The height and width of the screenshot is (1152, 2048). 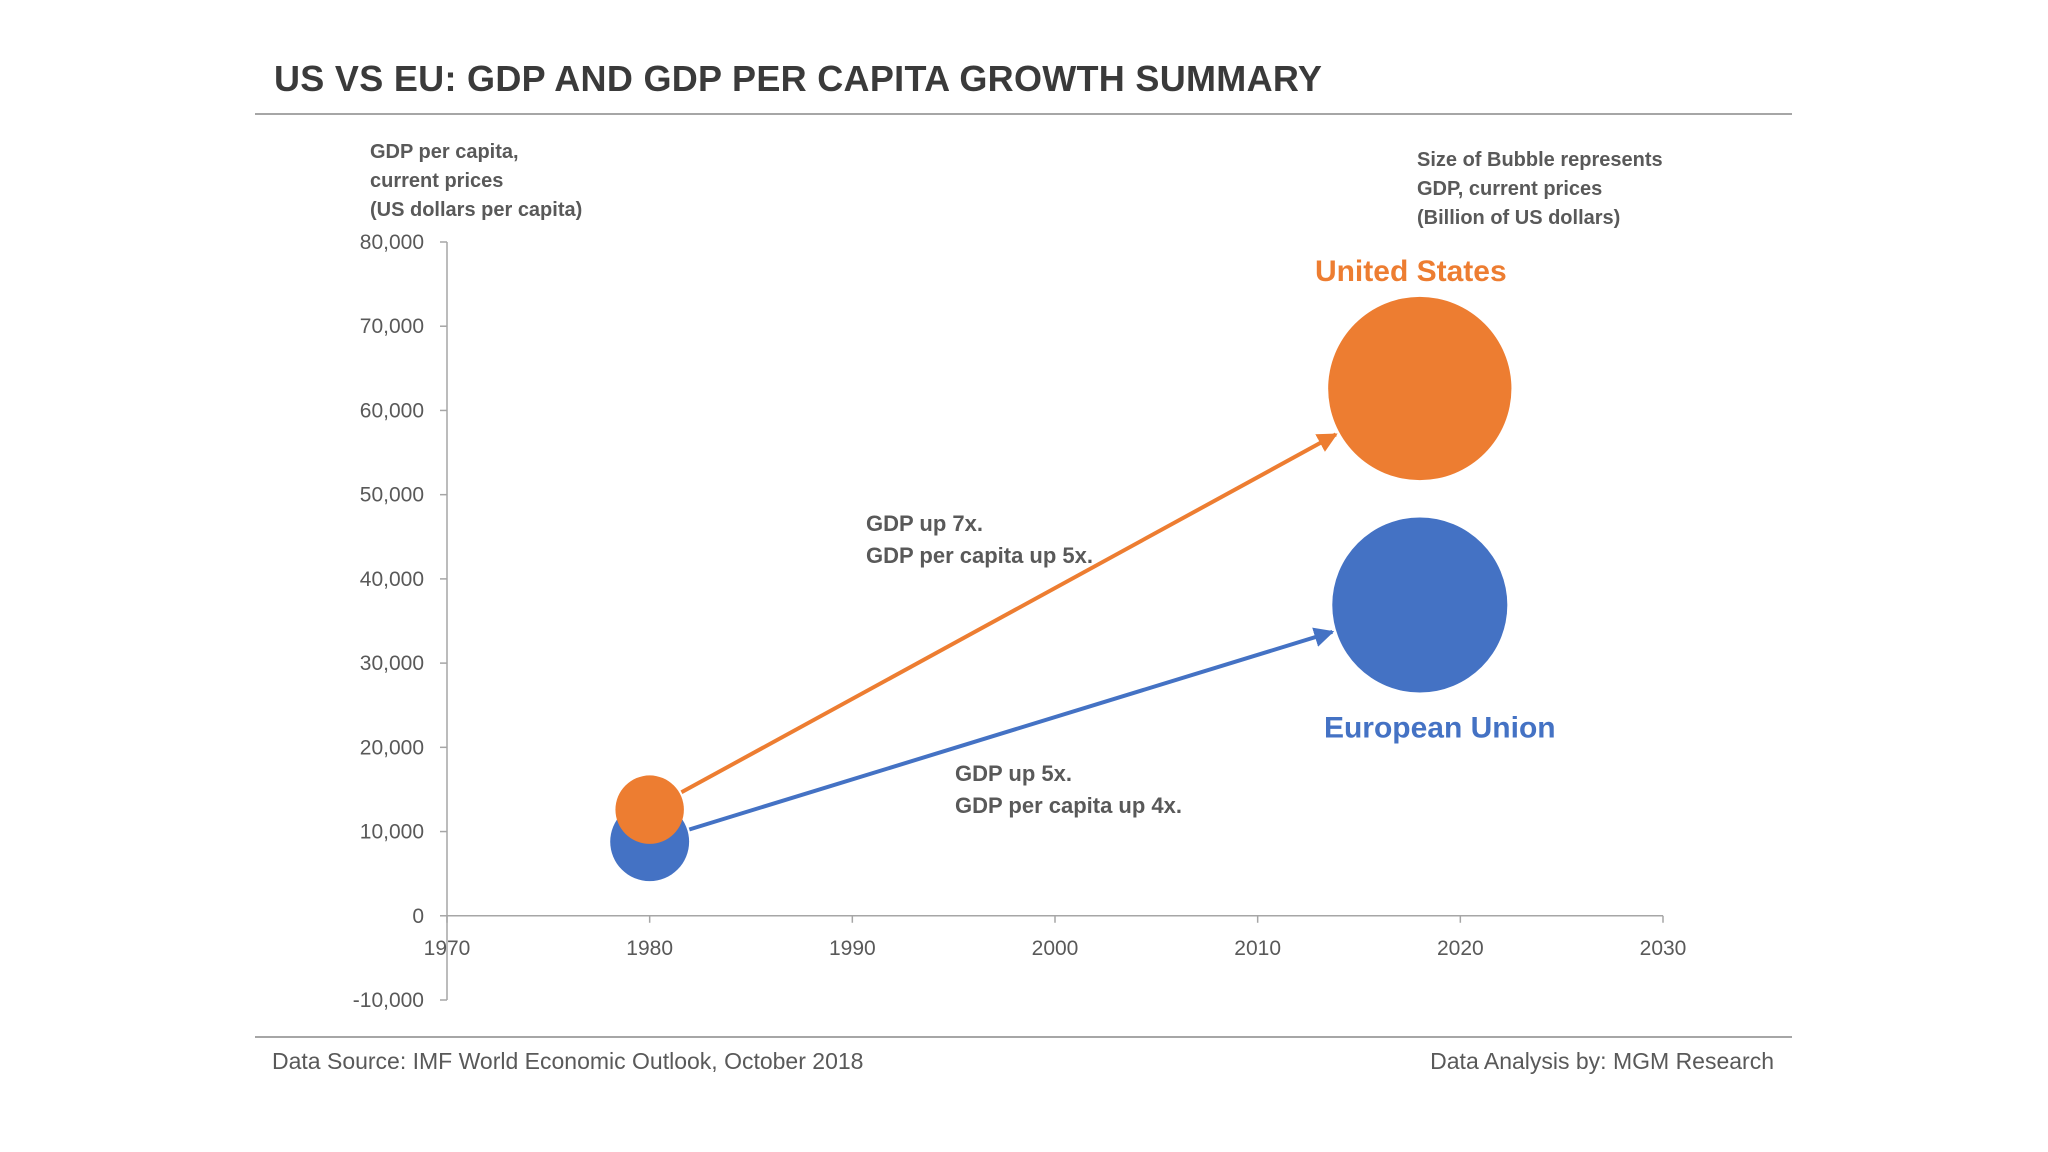 What do you see at coordinates (1663, 948) in the screenshot?
I see `x-tick-label: 2030` at bounding box center [1663, 948].